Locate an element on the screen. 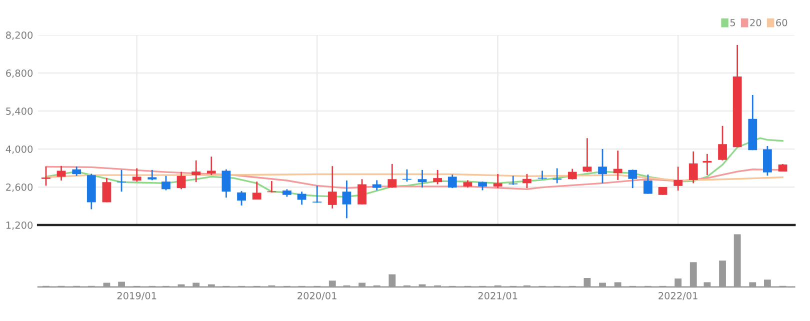 The image size is (810, 321). x-tick-label: 2022/01 is located at coordinates (678, 296).